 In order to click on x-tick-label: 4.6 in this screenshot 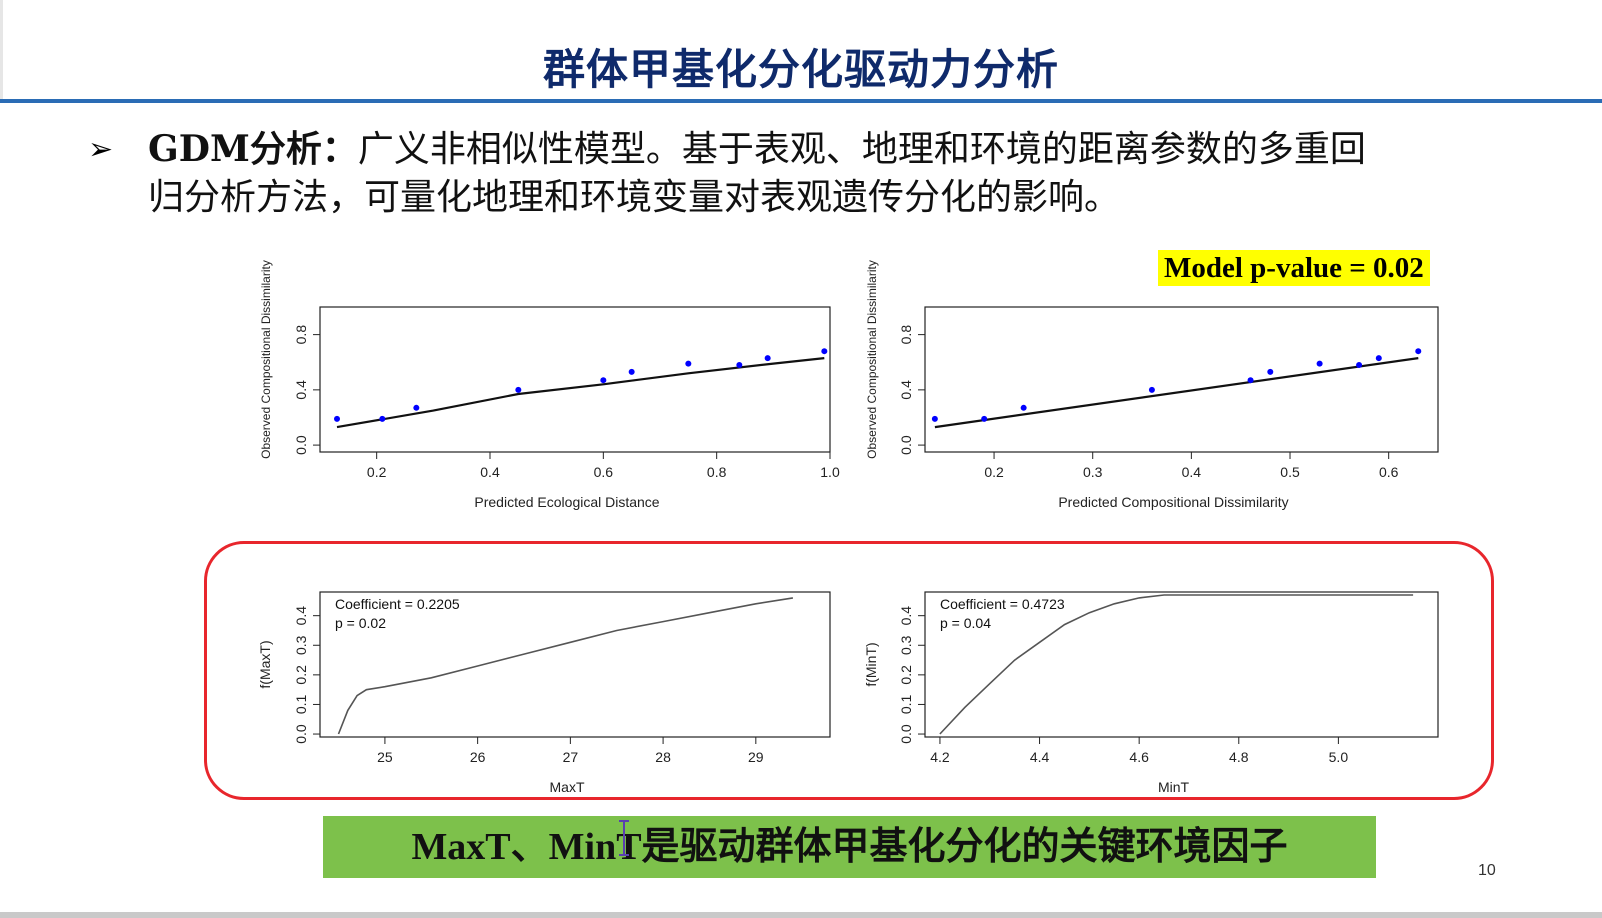, I will do `click(1139, 757)`.